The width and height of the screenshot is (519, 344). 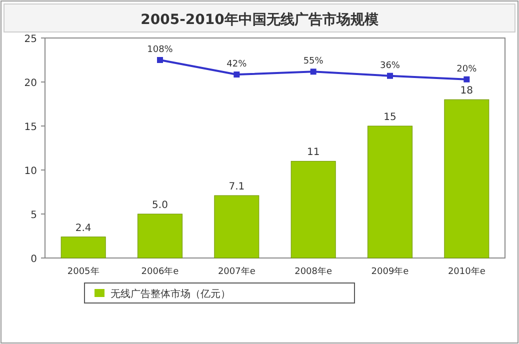 I want to click on data-label: 11, so click(x=313, y=152).